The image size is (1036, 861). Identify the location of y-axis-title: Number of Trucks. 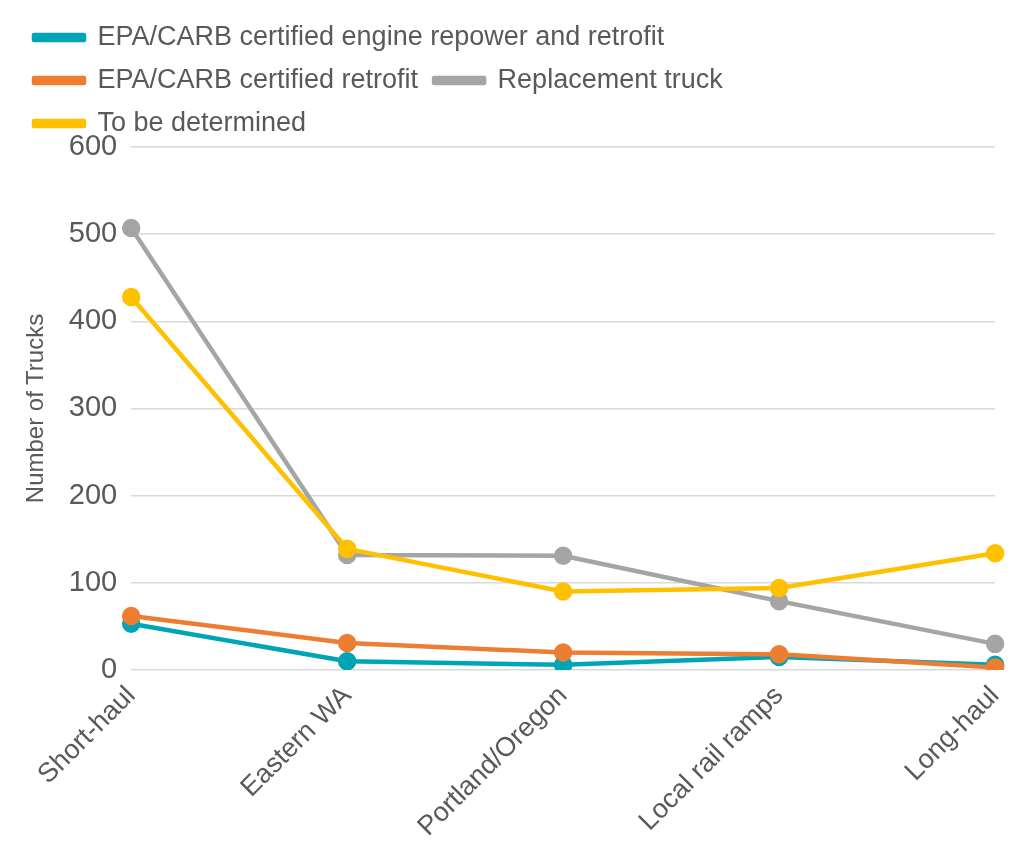
(35, 408).